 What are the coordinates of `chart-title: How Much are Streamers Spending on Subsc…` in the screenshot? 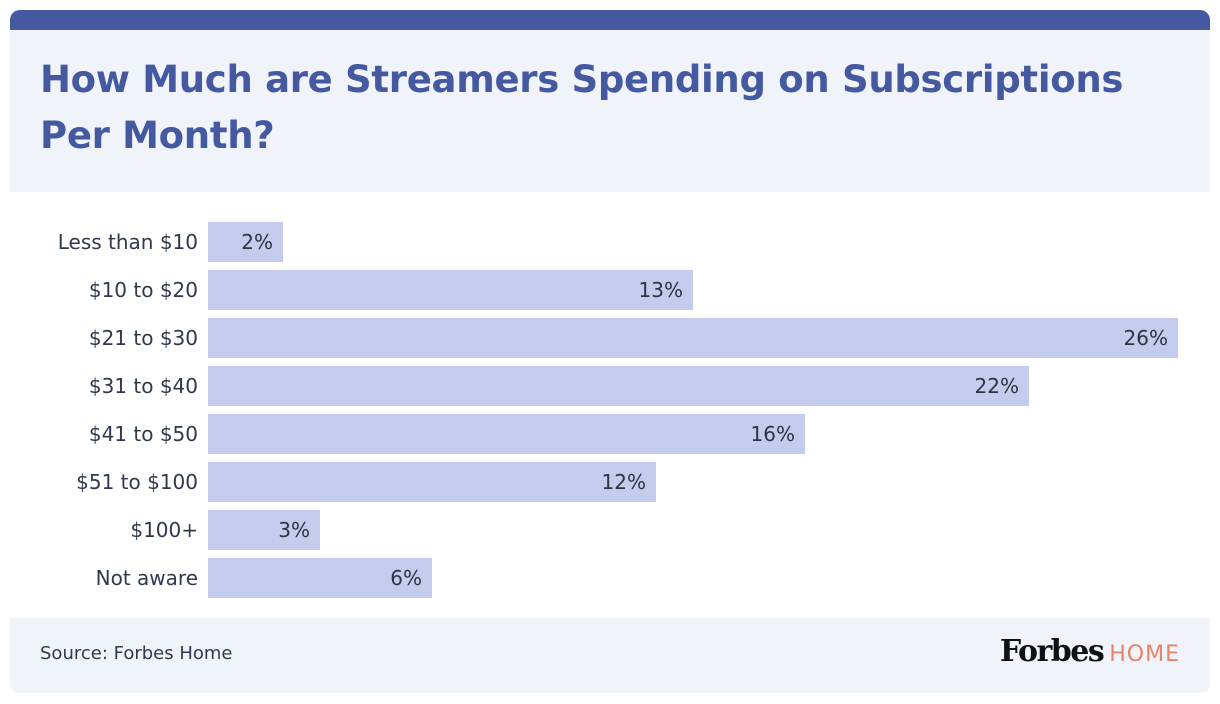 It's located at (582, 107).